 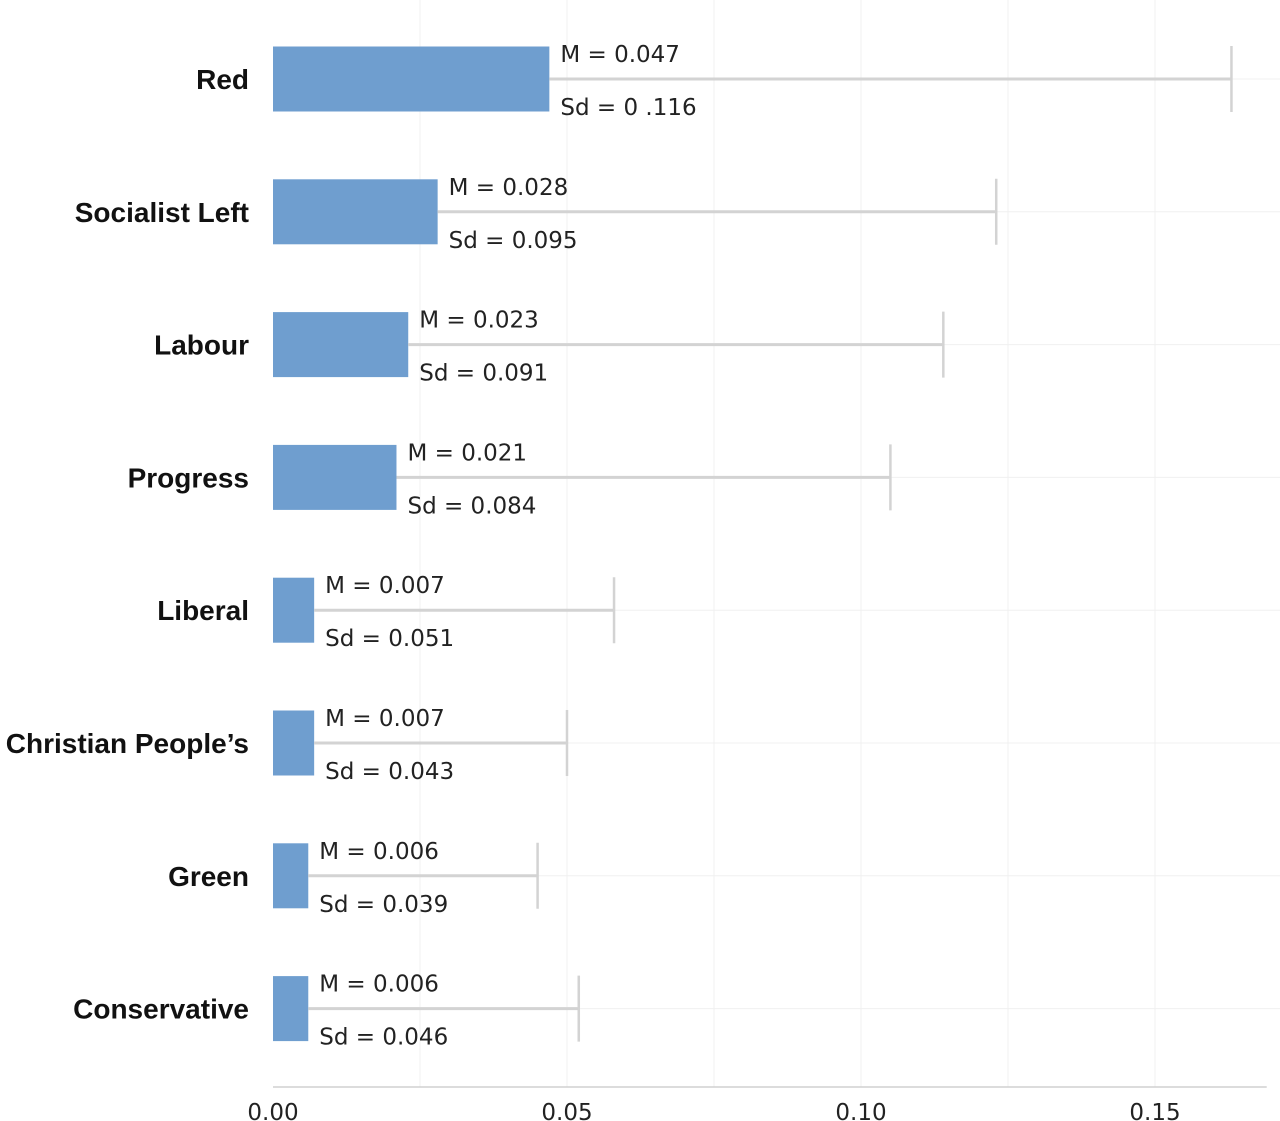 What do you see at coordinates (1154, 1110) in the screenshot?
I see `x-tick-label: 0.15` at bounding box center [1154, 1110].